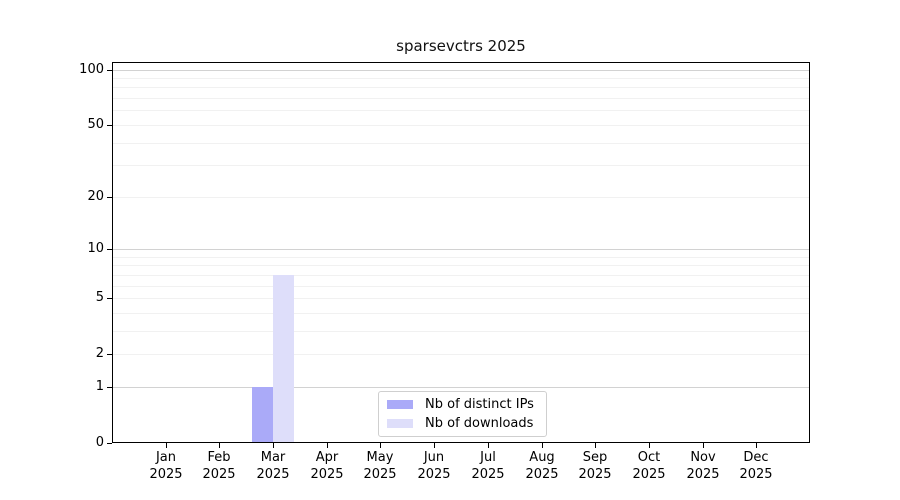 The width and height of the screenshot is (900, 500). Describe the element at coordinates (91, 69) in the screenshot. I see `y-tick-label: 100` at that location.